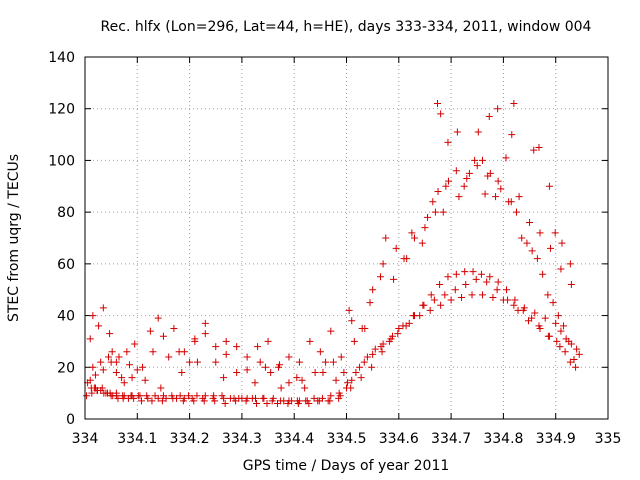 The image size is (640, 480). I want to click on x-tick-label: 334.7, so click(451, 439).